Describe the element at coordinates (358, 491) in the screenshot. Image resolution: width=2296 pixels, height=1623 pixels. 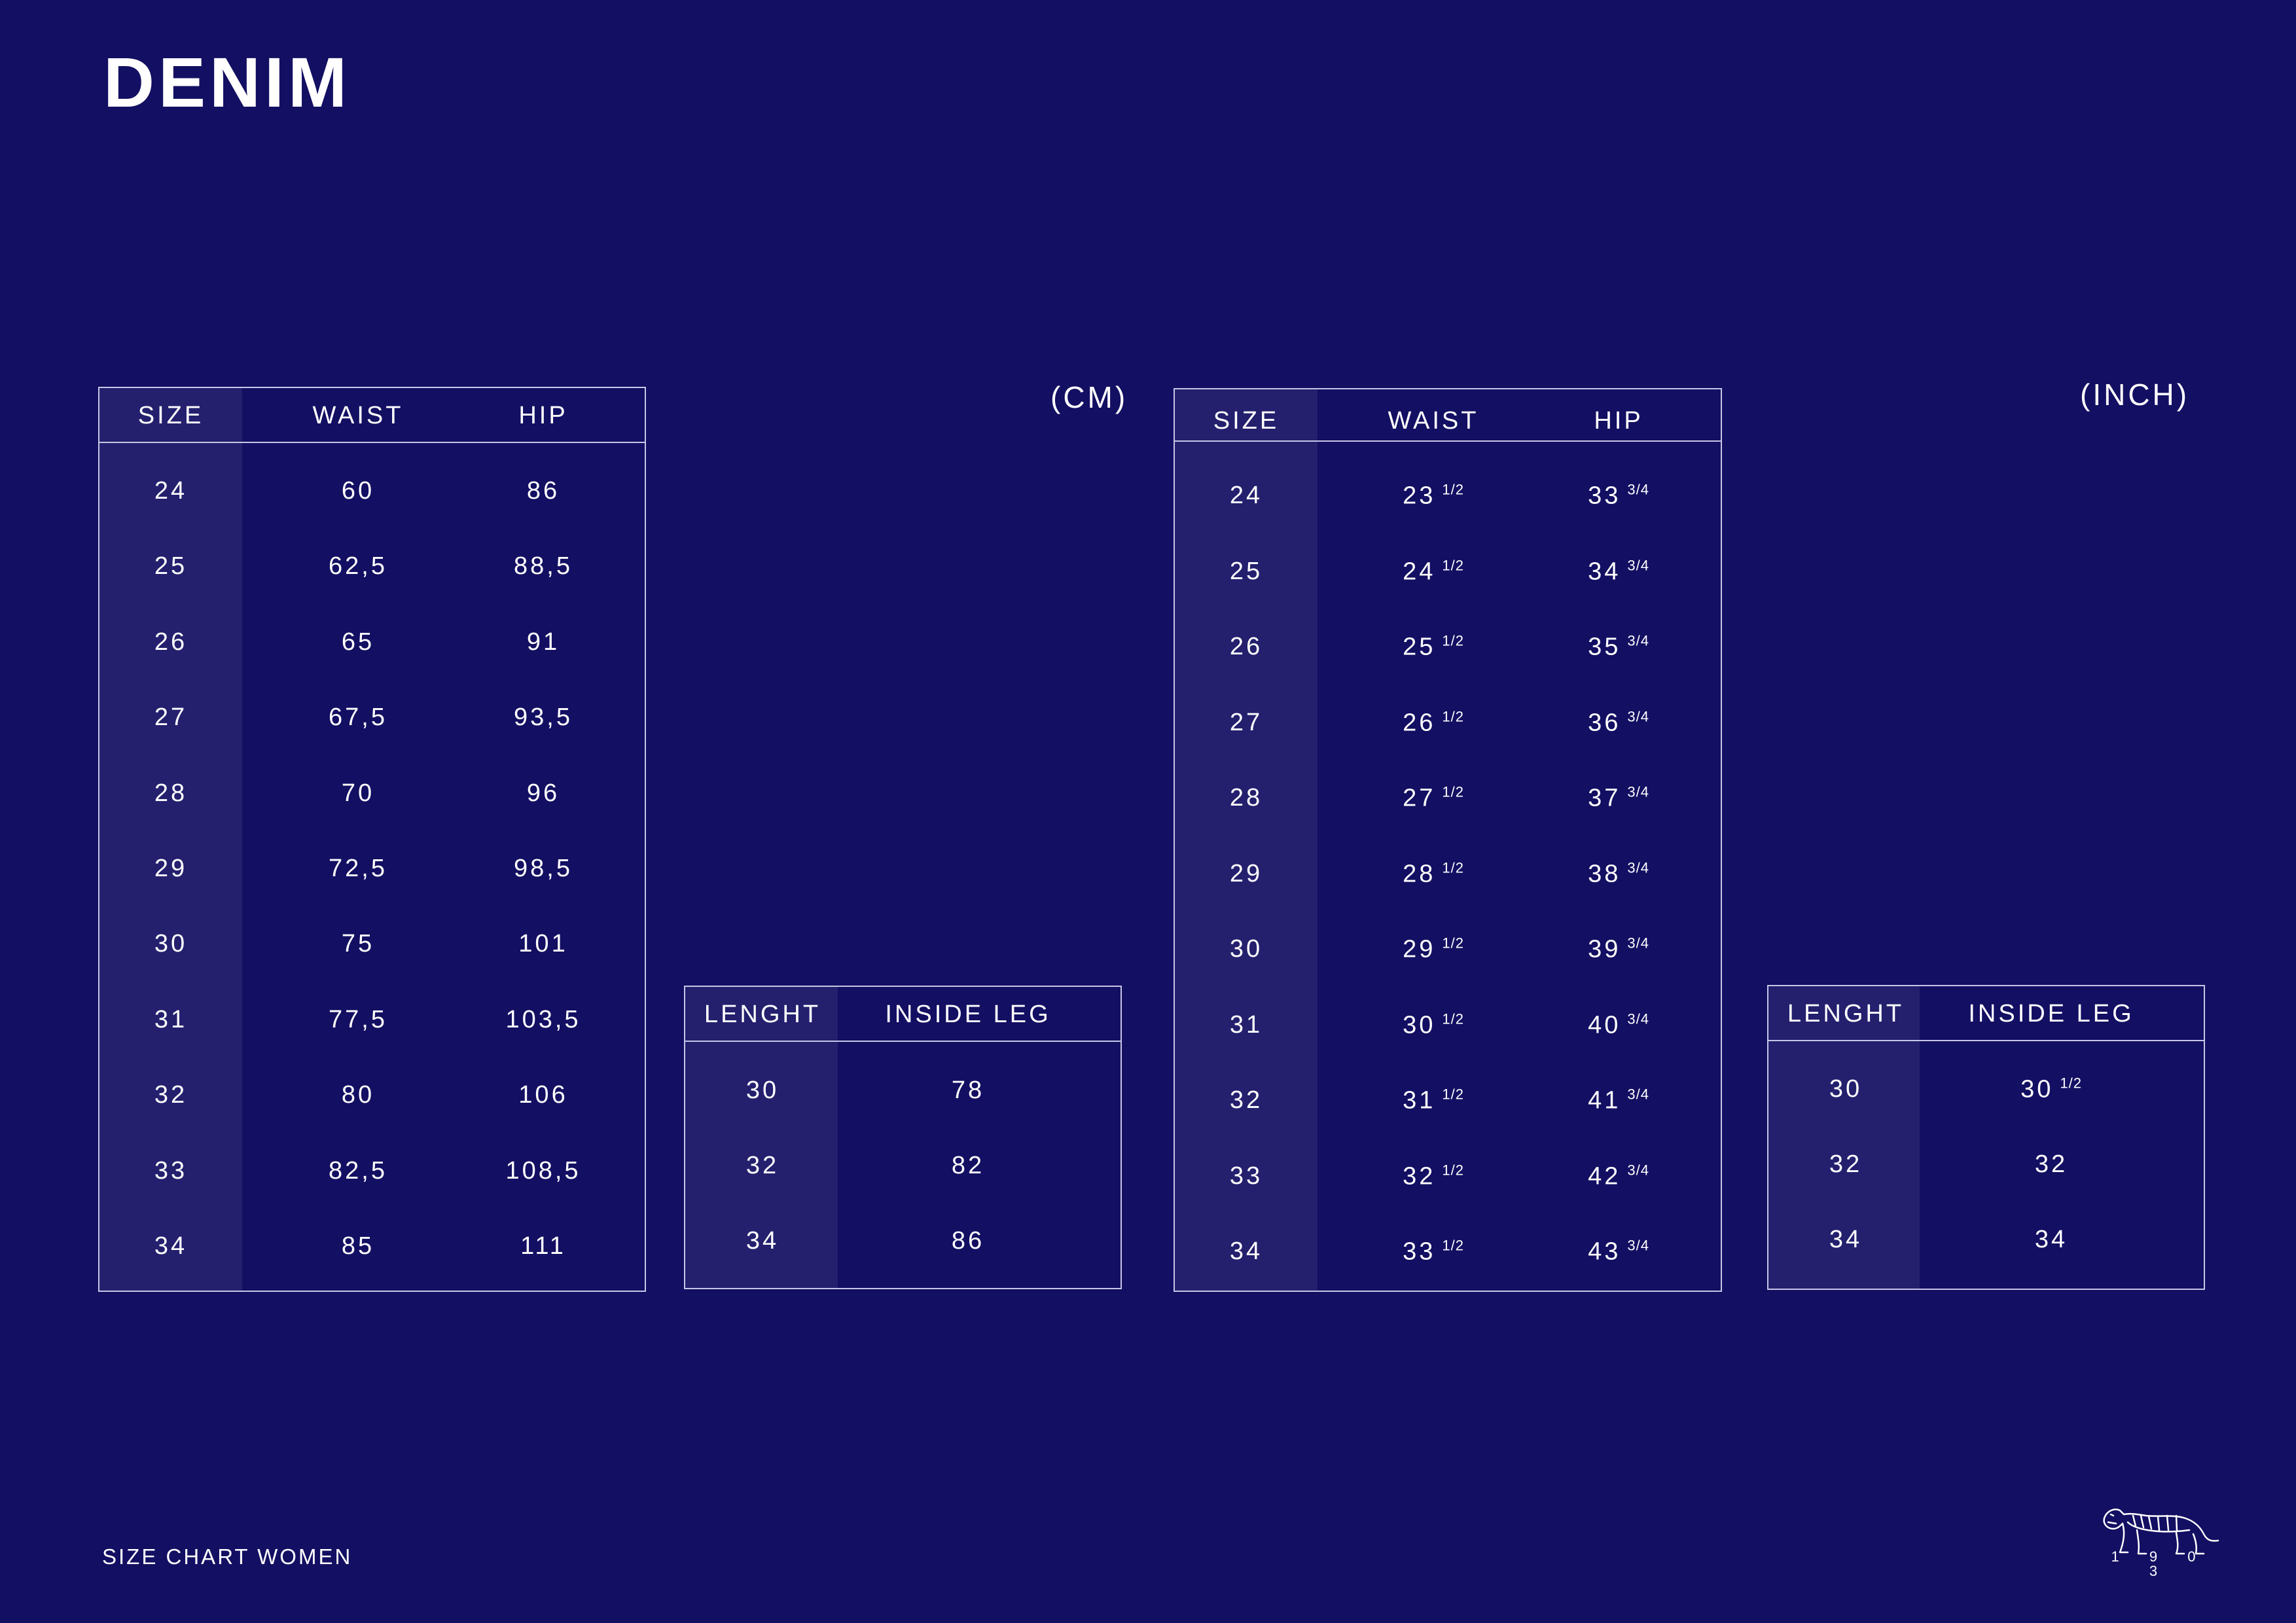
I see `table-cell-waist: 60` at that location.